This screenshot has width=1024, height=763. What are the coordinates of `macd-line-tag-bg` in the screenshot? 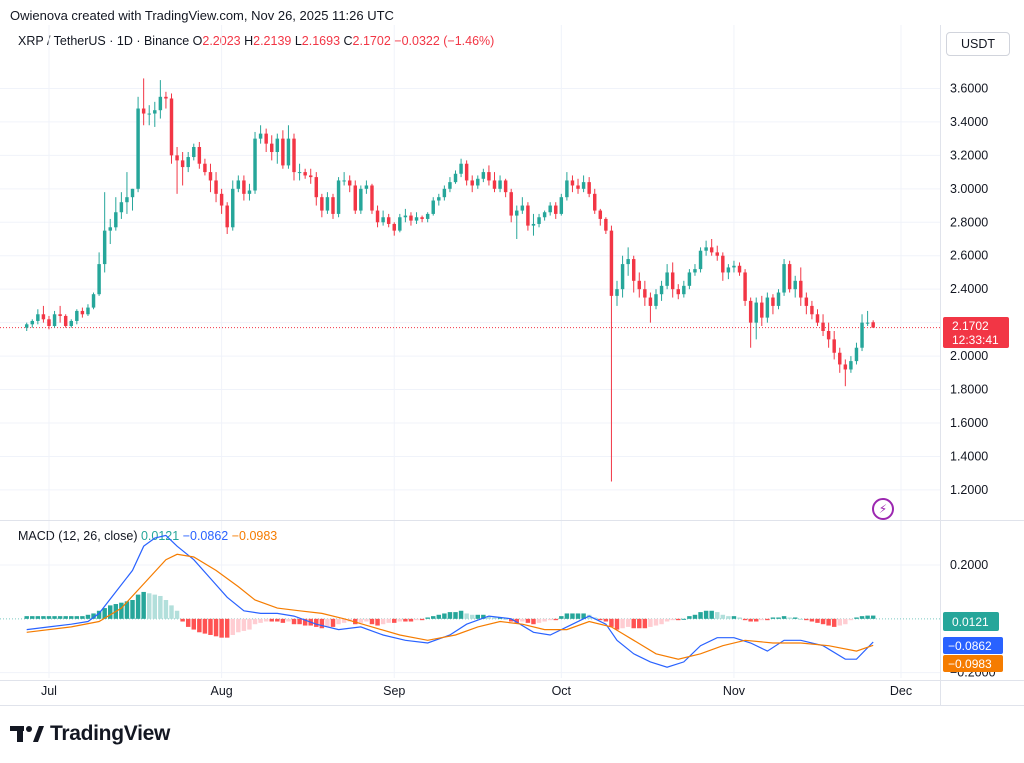 It's located at (973, 645).